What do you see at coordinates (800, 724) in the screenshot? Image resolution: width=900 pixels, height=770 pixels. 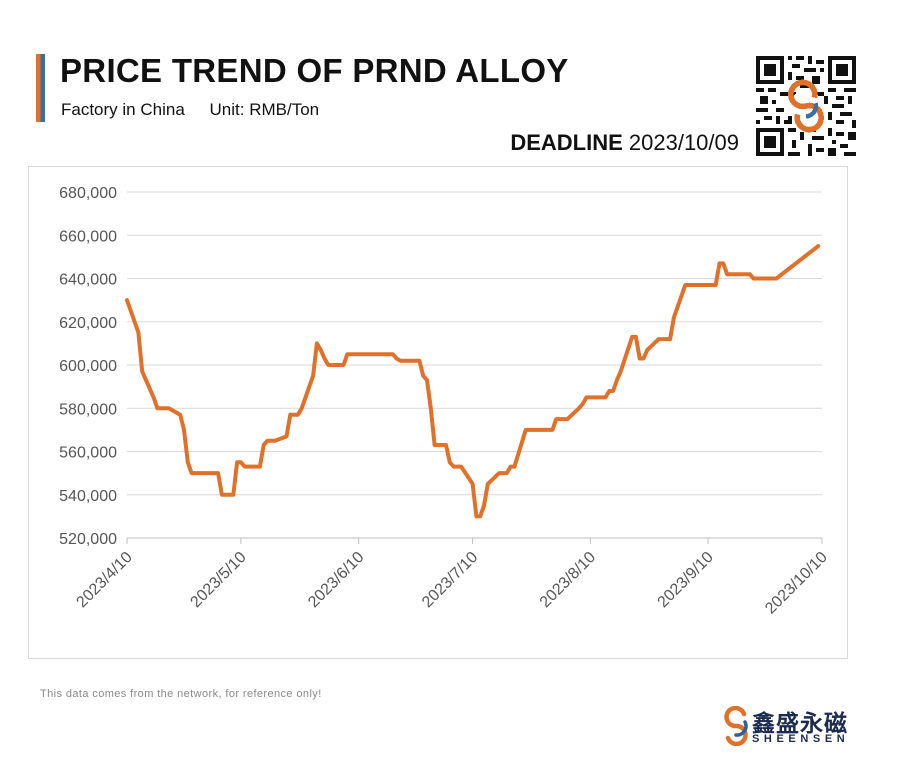 I see `brand-name-cn: 鑫盛永磁` at bounding box center [800, 724].